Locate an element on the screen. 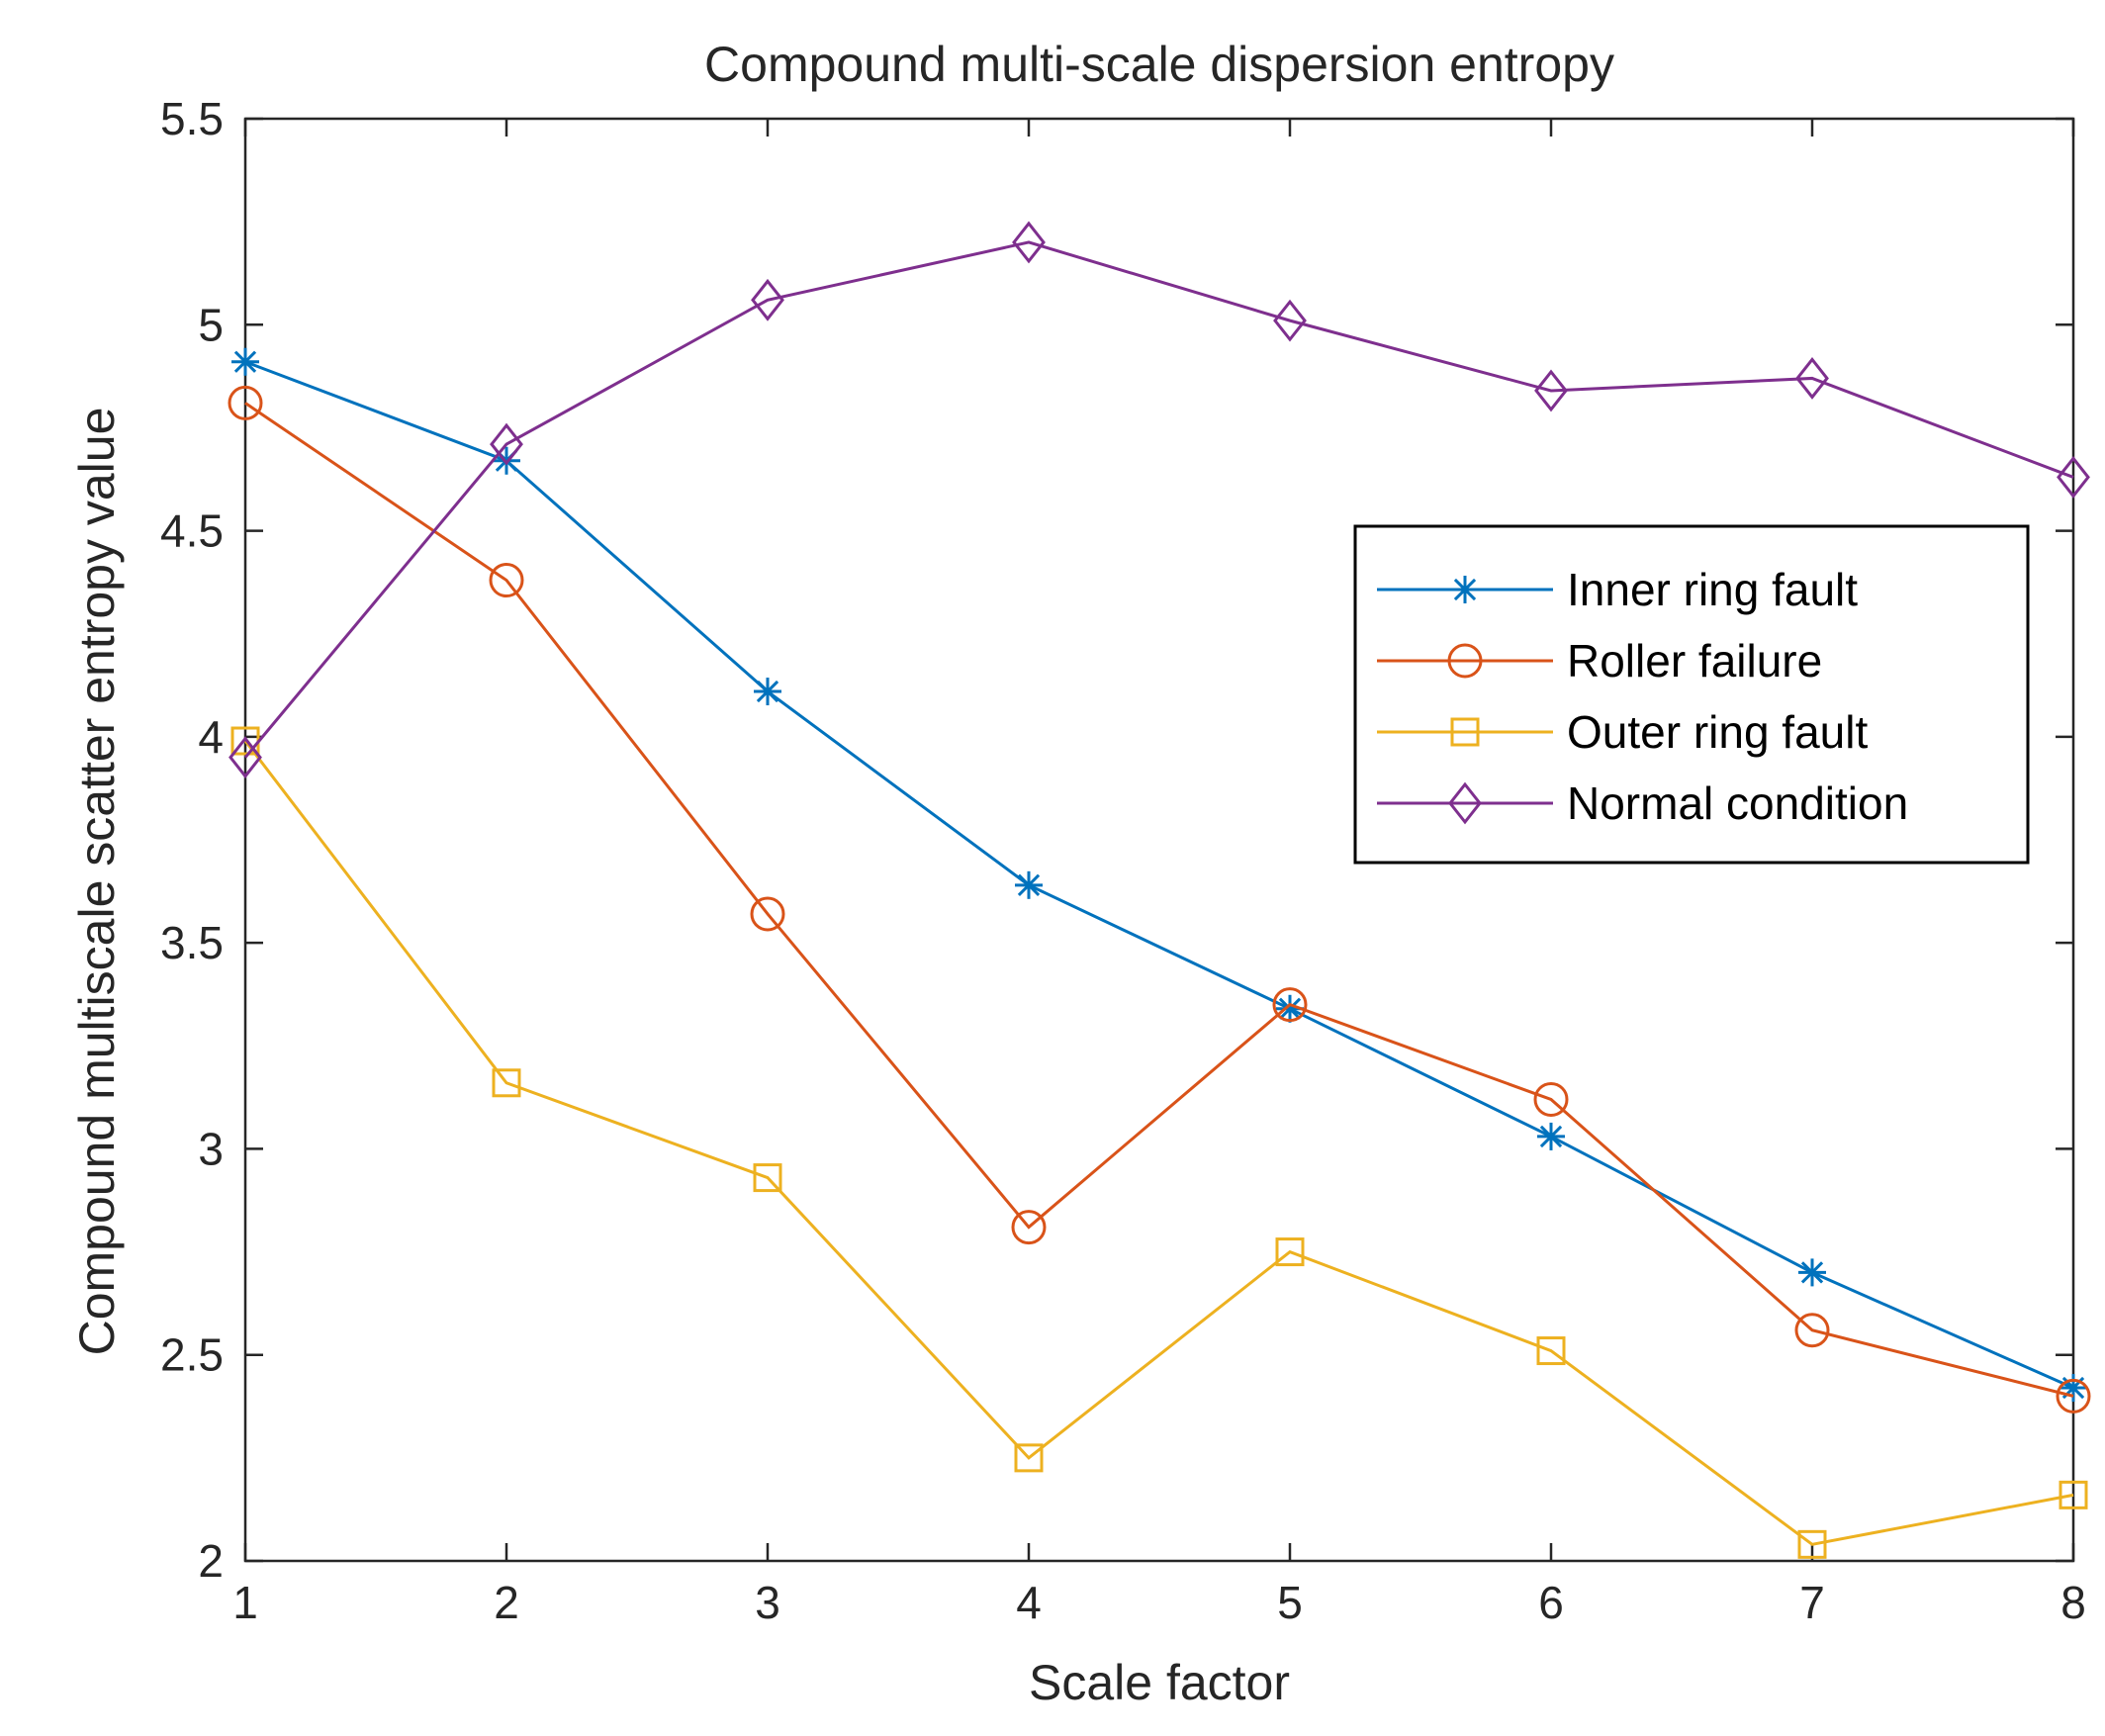 The height and width of the screenshot is (1736, 2105). x-tick-label: 6 is located at coordinates (1551, 1602).